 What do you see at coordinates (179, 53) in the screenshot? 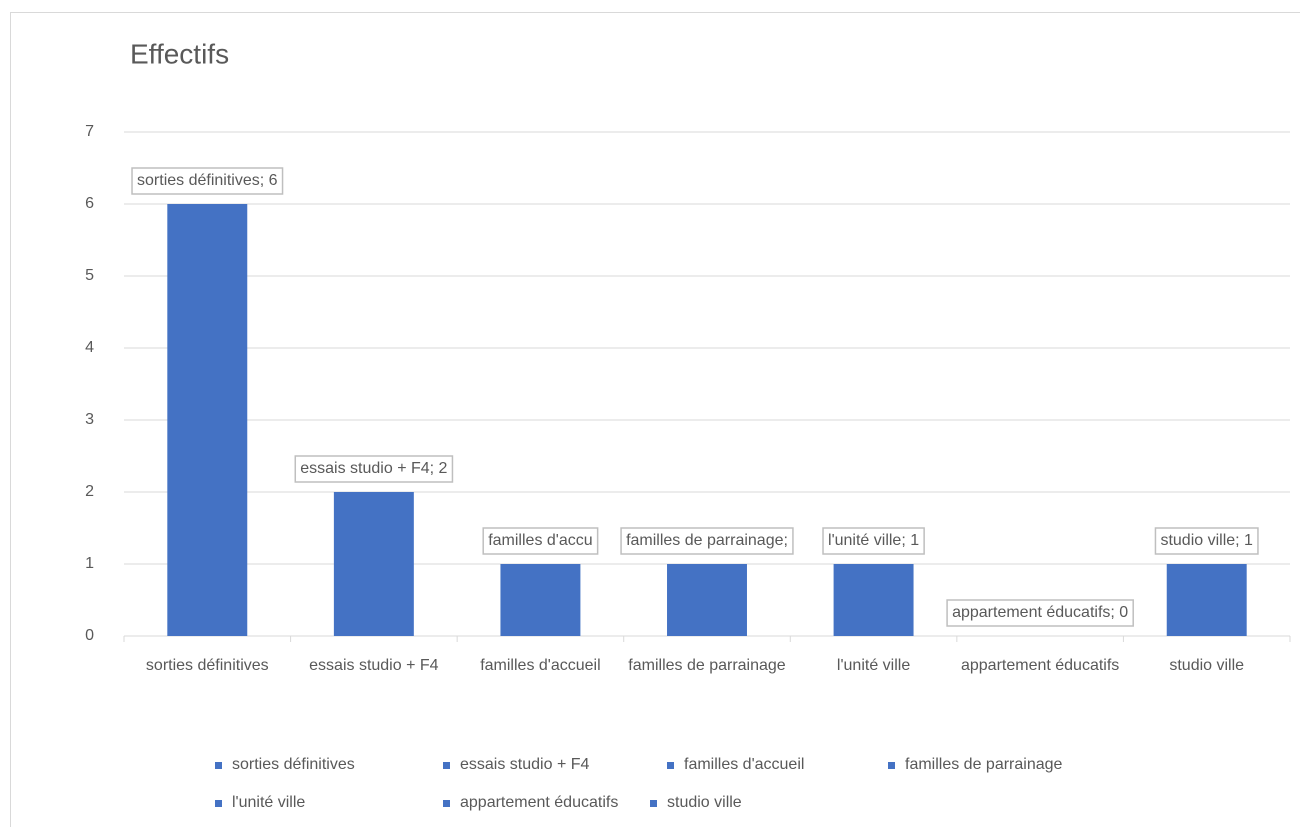
I see `chart-title: Effectifs` at bounding box center [179, 53].